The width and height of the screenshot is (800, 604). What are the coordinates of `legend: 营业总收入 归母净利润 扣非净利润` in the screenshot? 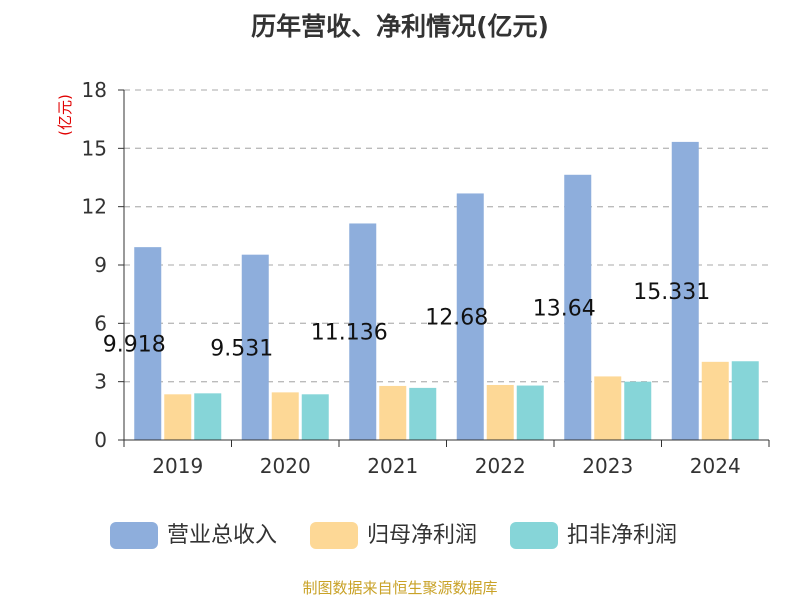 It's located at (393, 535).